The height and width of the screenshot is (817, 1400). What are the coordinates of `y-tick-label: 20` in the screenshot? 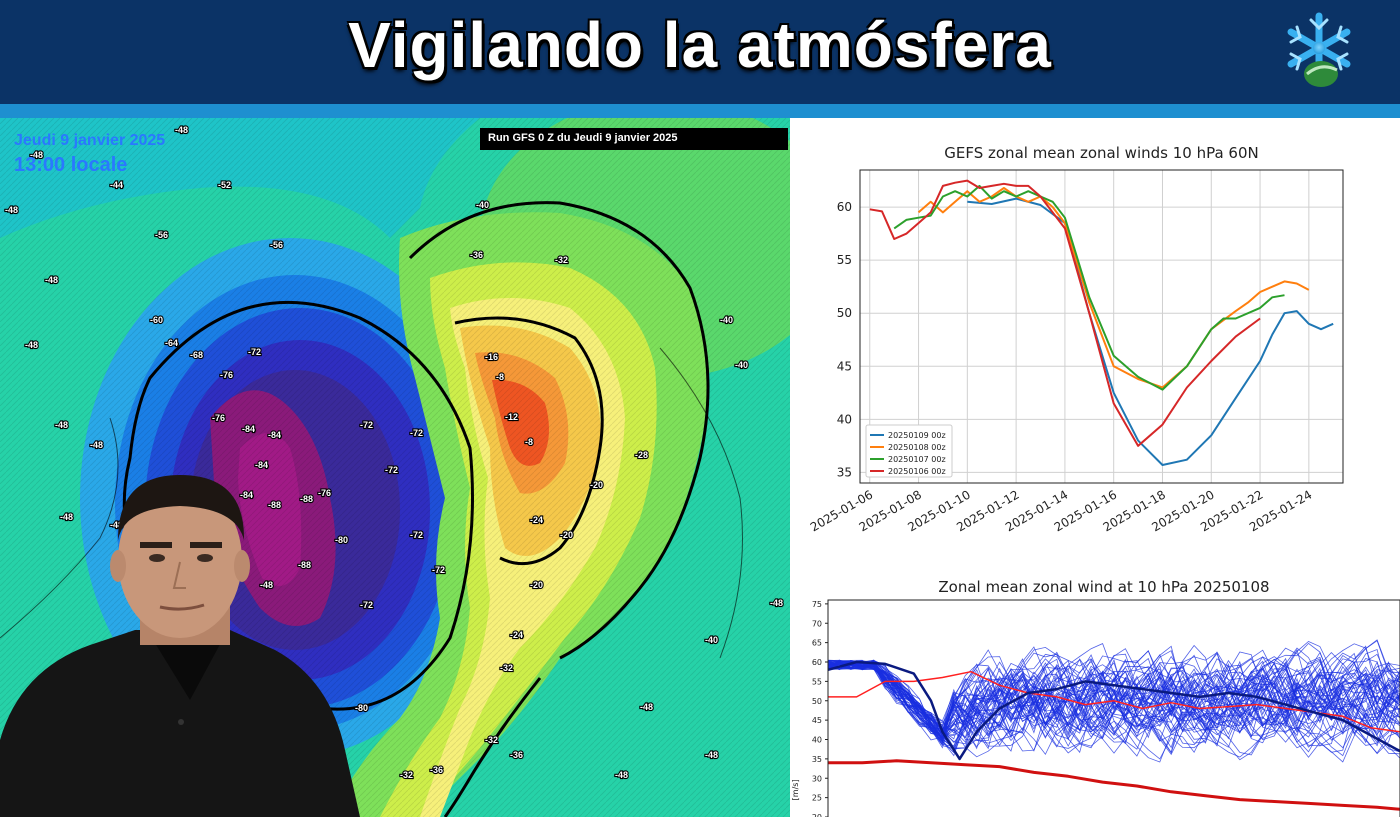 It's located at (817, 815).